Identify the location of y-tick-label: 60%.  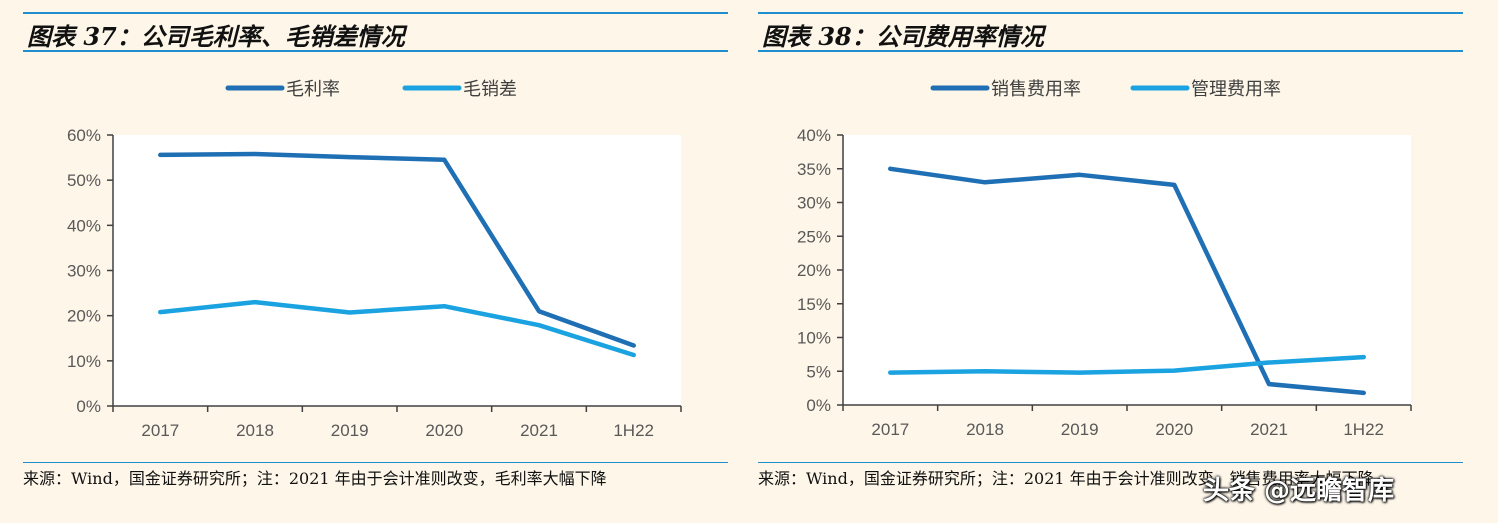
(84, 135).